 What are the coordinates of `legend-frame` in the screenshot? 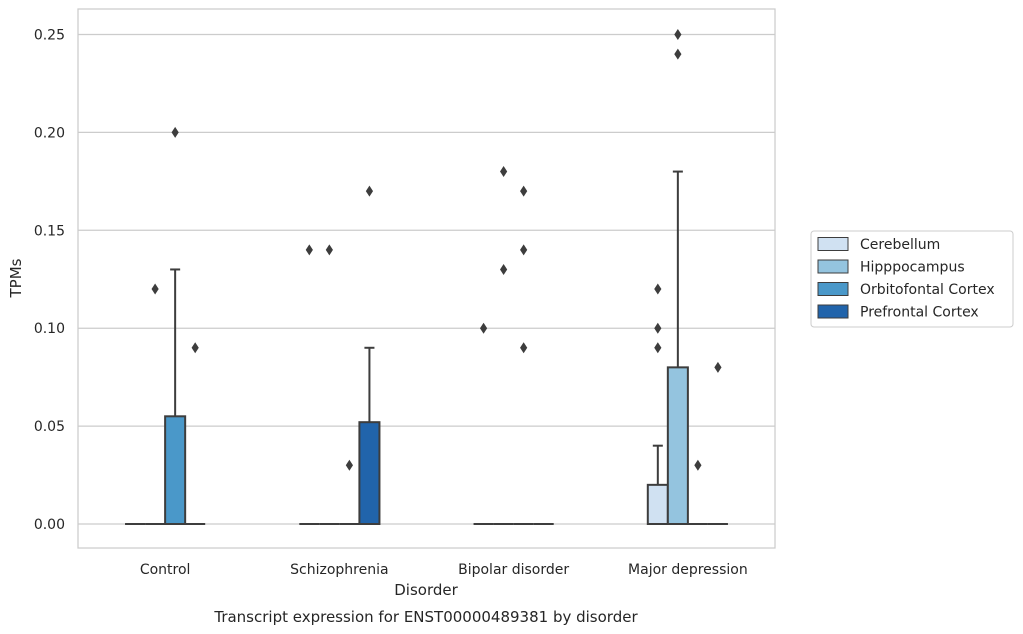 It's located at (912, 279).